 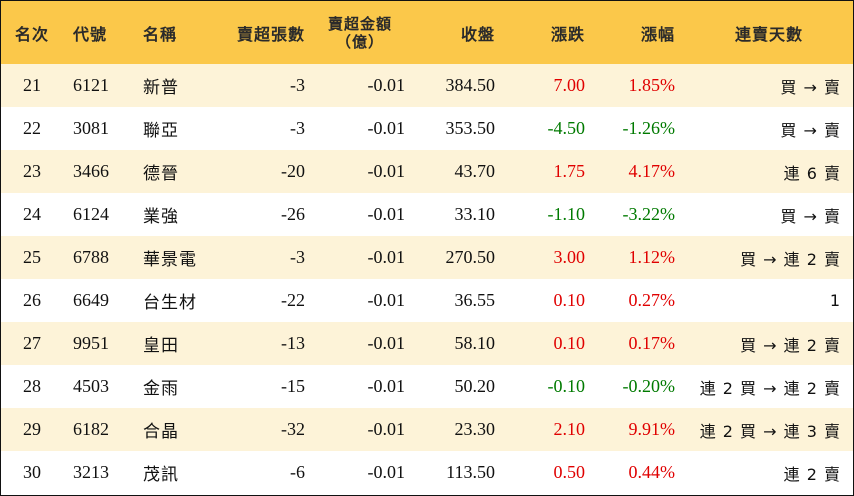 What do you see at coordinates (170, 303) in the screenshot?
I see `cell-name: 台生材` at bounding box center [170, 303].